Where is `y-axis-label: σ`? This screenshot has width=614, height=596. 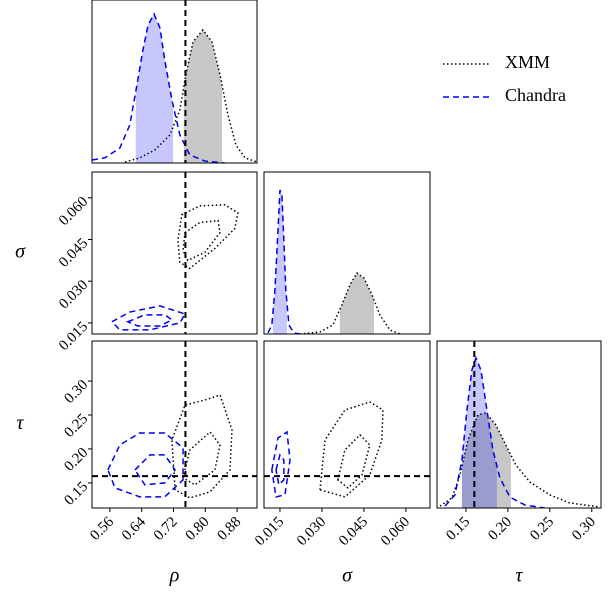 y-axis-label: σ is located at coordinates (20, 252).